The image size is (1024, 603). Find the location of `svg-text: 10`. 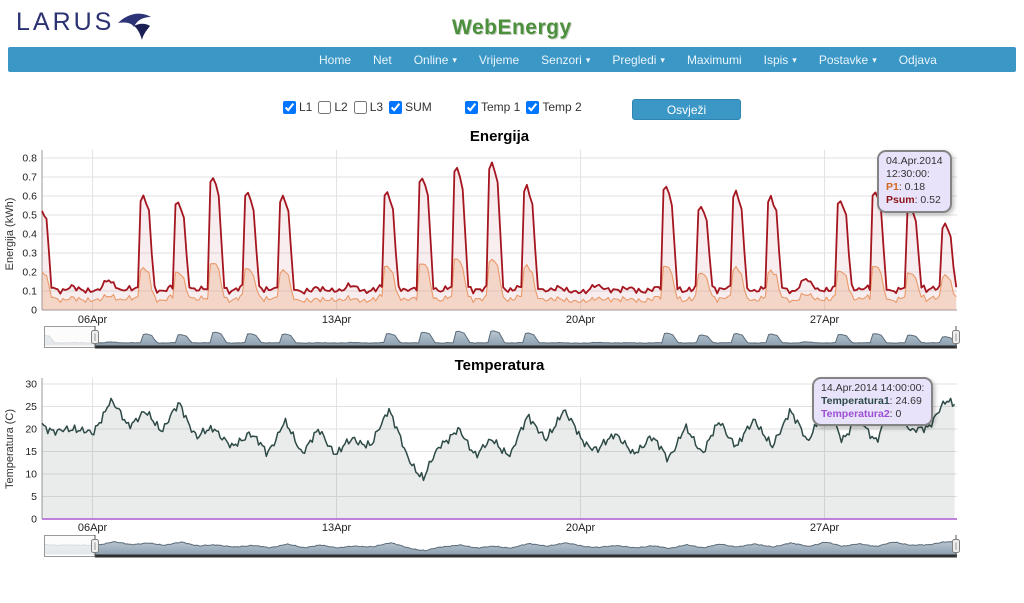

svg-text: 10 is located at coordinates (31, 475).